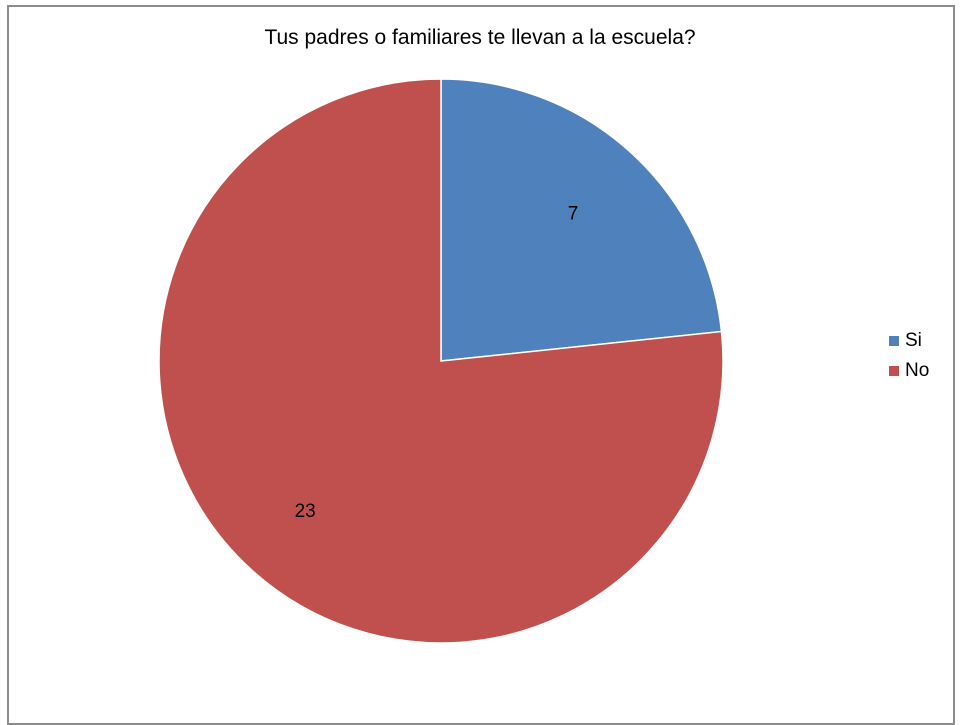 The width and height of the screenshot is (960, 725). What do you see at coordinates (894, 371) in the screenshot?
I see `legend-swatch-no` at bounding box center [894, 371].